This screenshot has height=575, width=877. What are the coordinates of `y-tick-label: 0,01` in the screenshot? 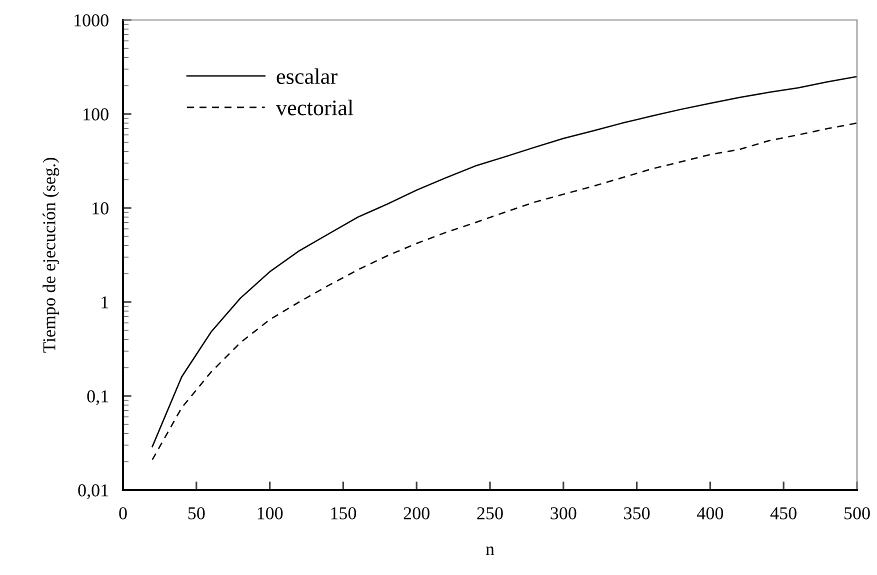 It's located at (93, 492).